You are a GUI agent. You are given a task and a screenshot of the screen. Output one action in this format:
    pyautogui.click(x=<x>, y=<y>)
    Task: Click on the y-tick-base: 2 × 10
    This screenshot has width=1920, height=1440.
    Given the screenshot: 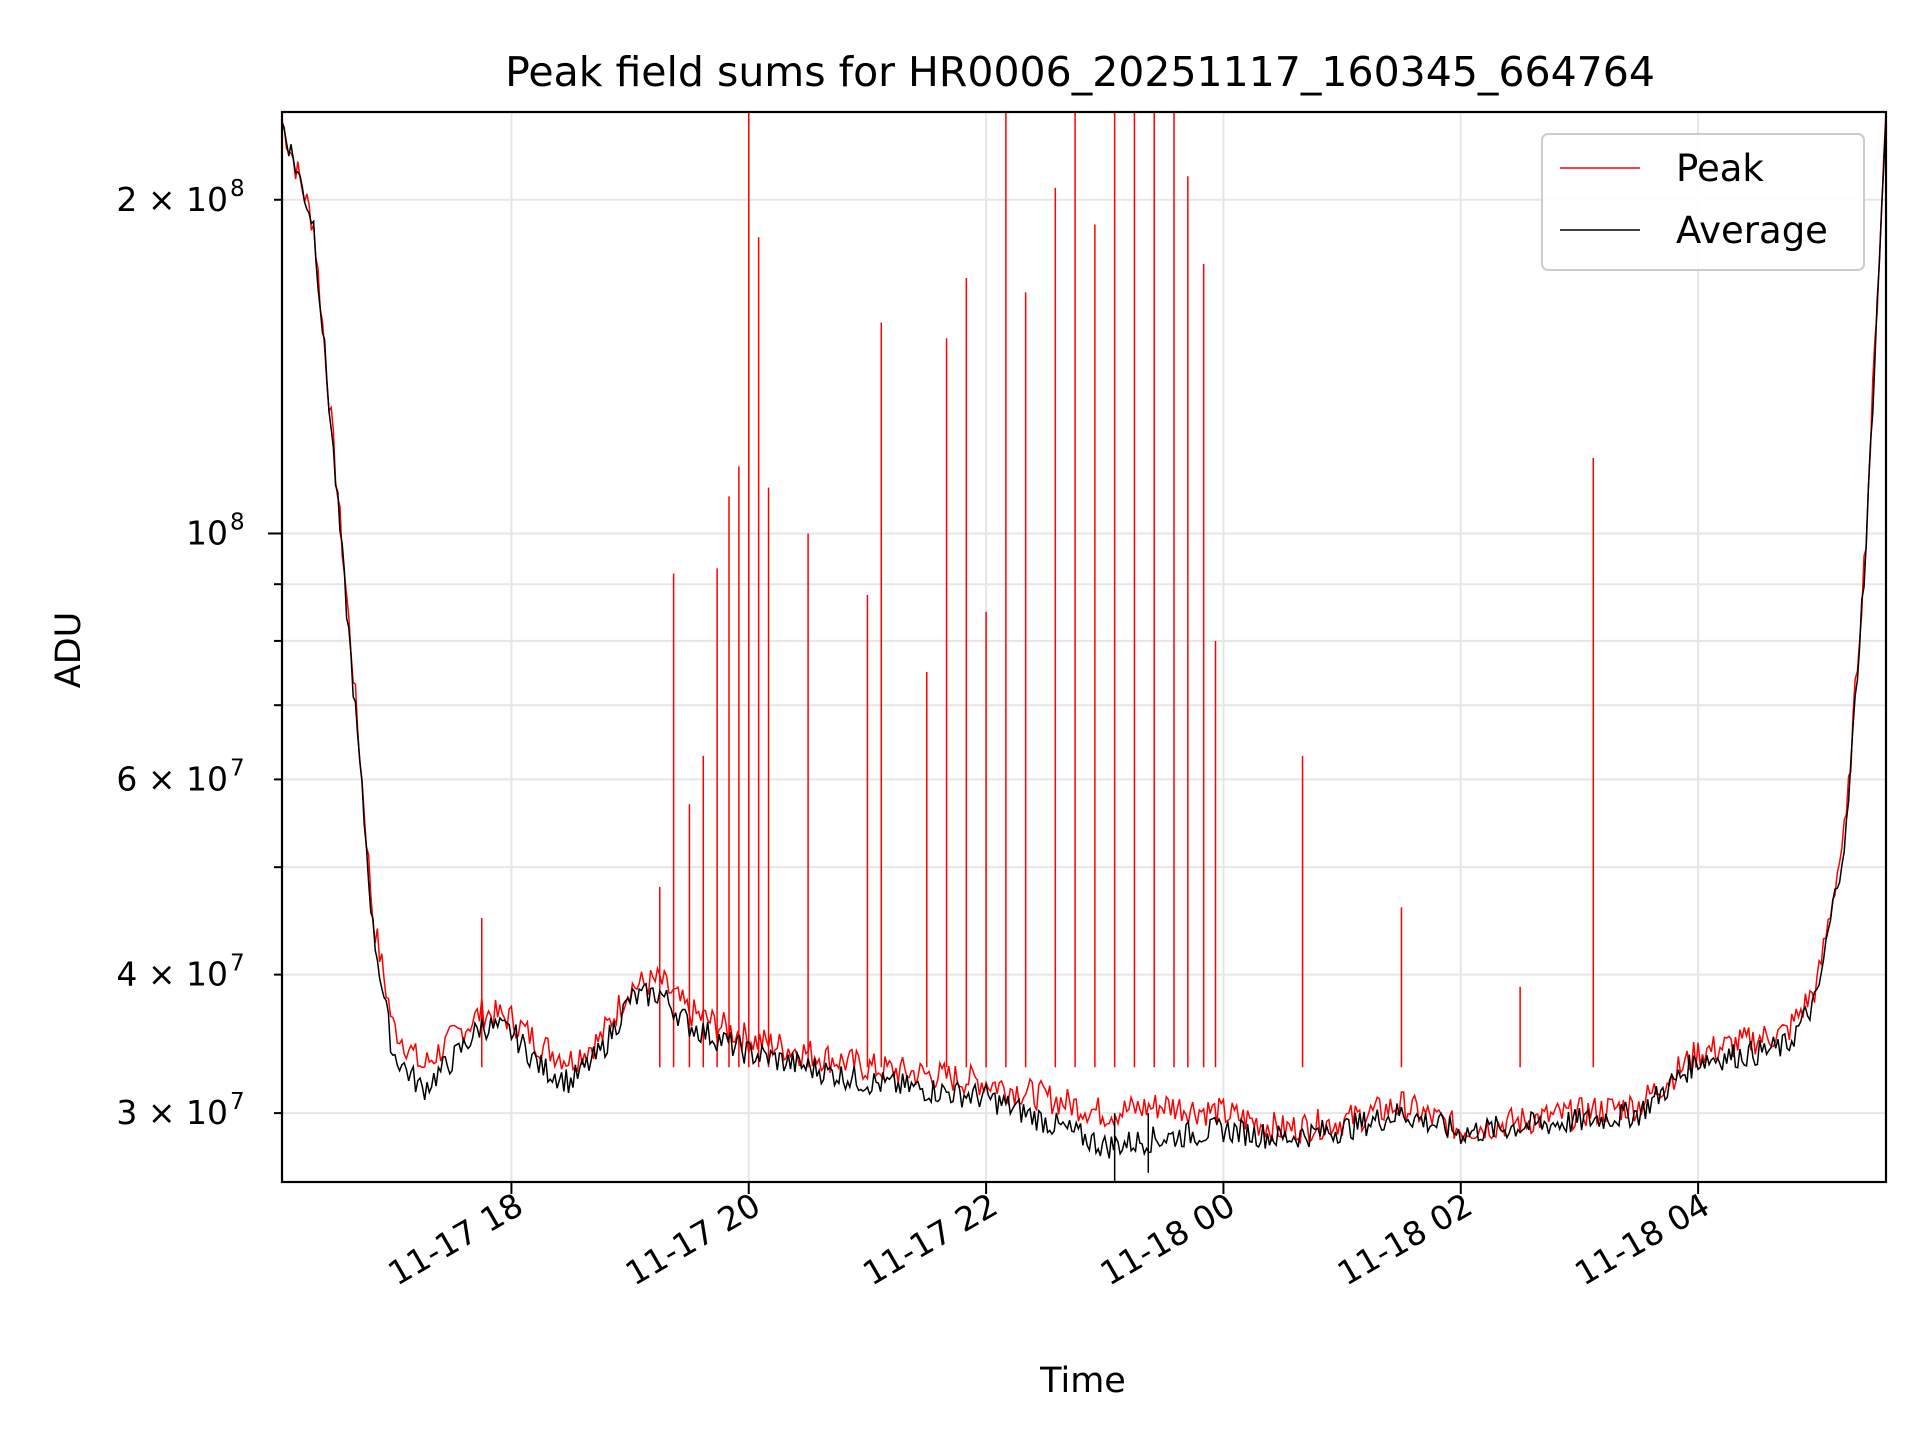 What is the action you would take?
    pyautogui.click(x=172, y=199)
    